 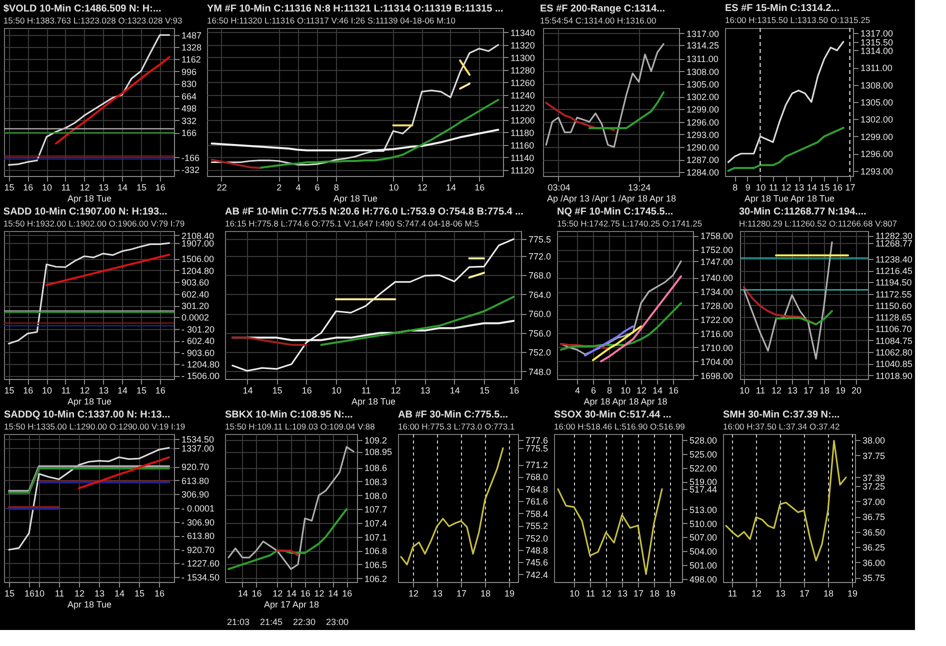 I want to click on x-tick-label: 4, so click(x=298, y=187).